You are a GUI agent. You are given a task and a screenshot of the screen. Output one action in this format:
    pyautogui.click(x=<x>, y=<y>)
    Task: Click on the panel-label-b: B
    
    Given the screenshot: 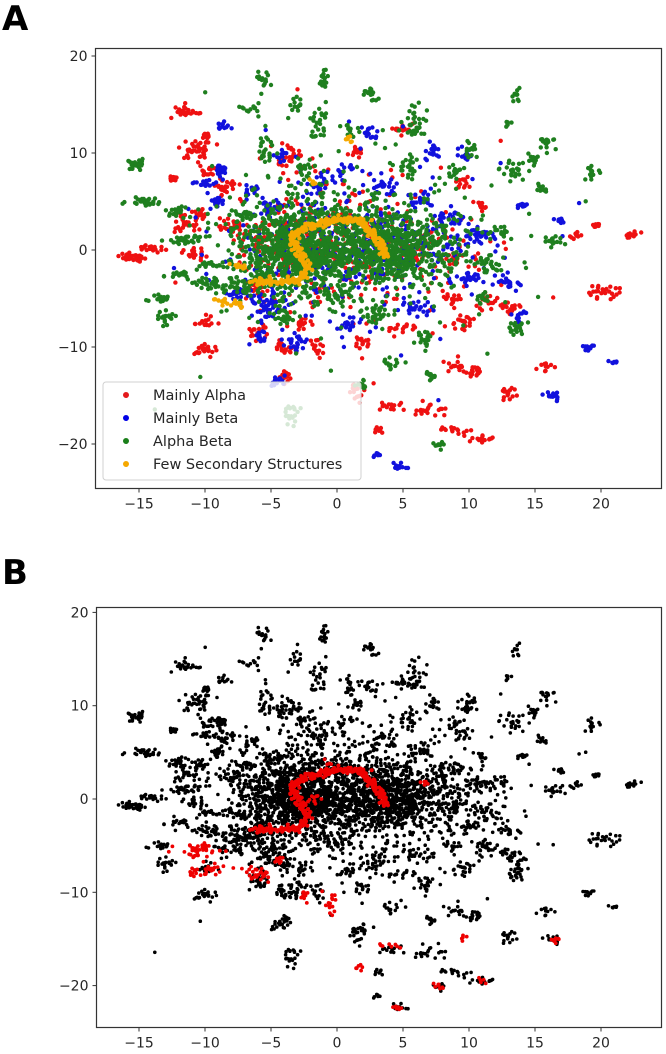 What is the action you would take?
    pyautogui.click(x=15, y=573)
    